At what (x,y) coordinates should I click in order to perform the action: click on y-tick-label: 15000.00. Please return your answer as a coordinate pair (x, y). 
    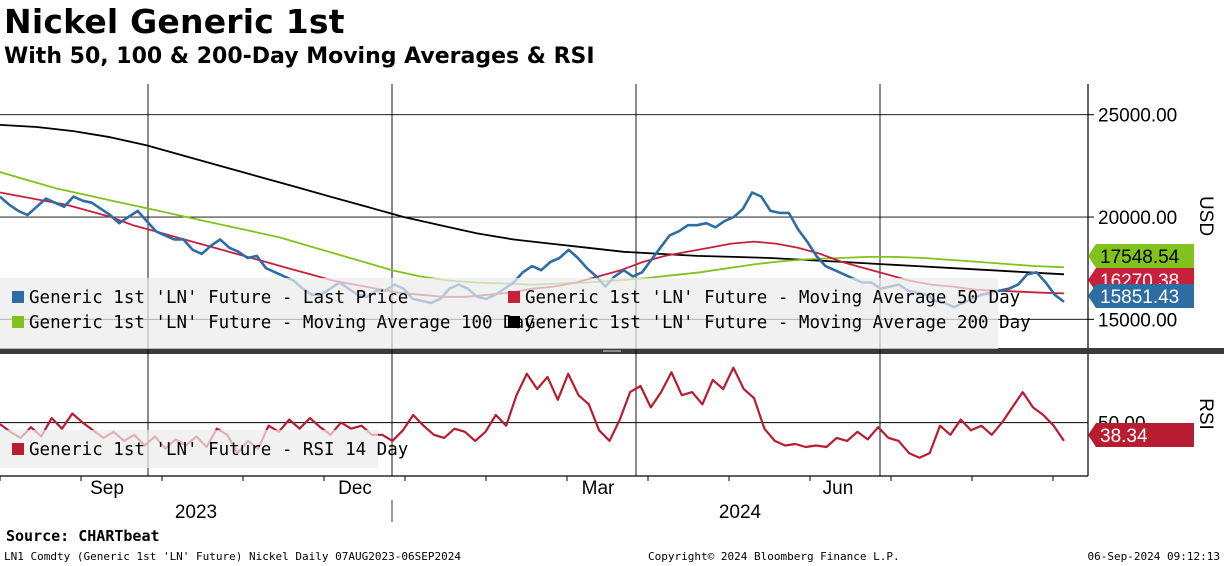
    Looking at the image, I should click on (1137, 320).